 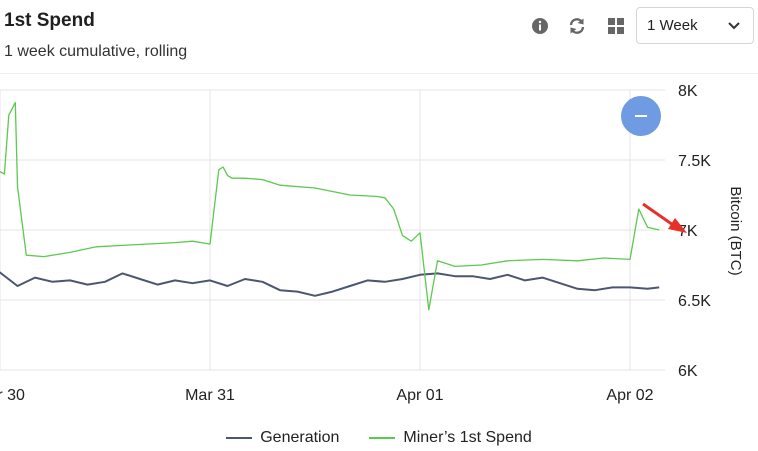 What do you see at coordinates (330, 284) in the screenshot?
I see `series-line-generation` at bounding box center [330, 284].